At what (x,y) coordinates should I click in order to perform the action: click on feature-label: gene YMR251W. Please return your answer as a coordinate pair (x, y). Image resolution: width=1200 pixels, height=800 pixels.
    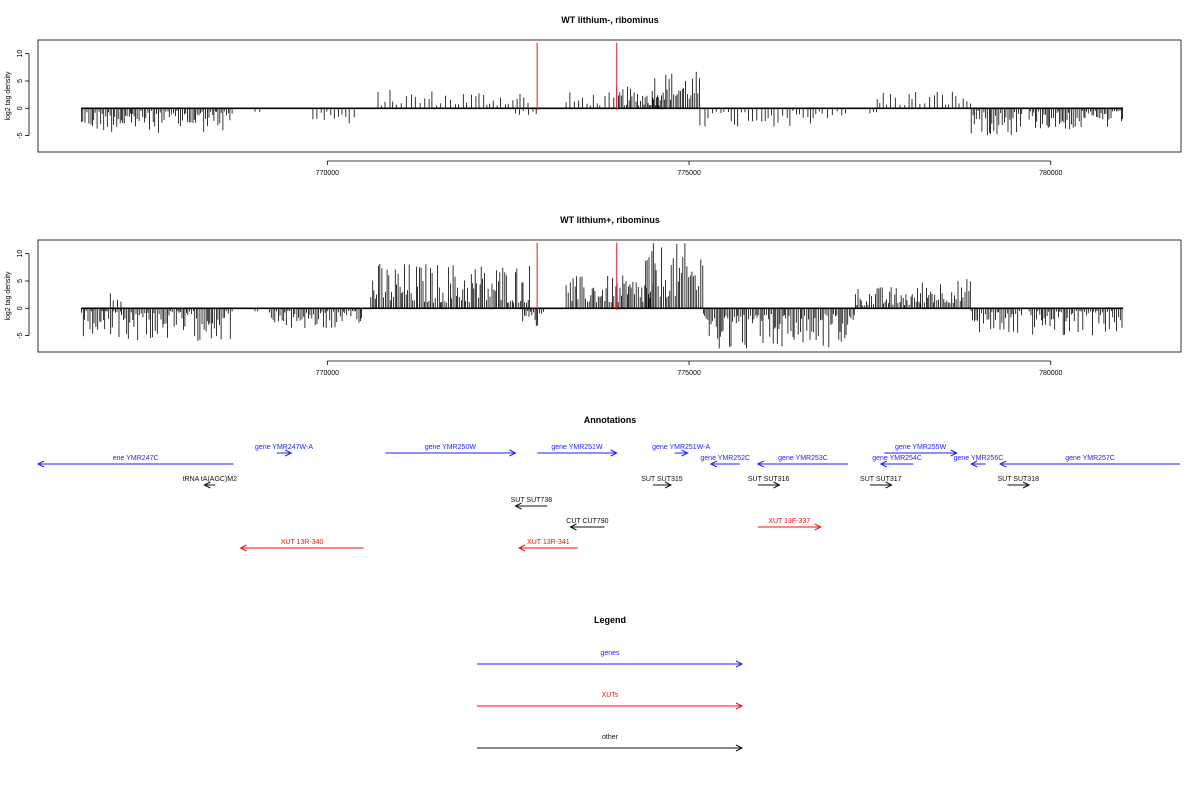
    Looking at the image, I should click on (577, 447).